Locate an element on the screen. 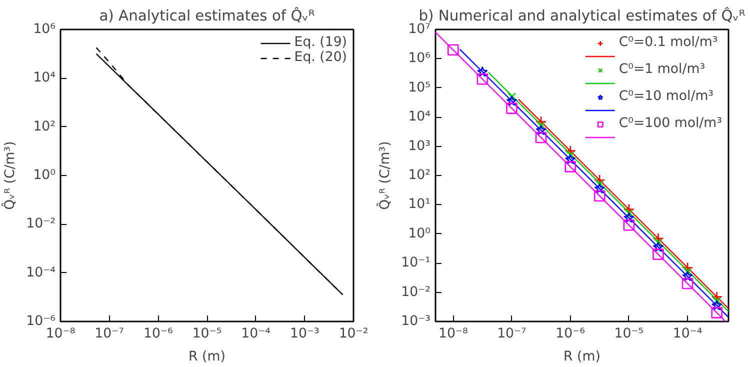 The width and height of the screenshot is (750, 367). legend-label: Eq. (20) is located at coordinates (320, 57).